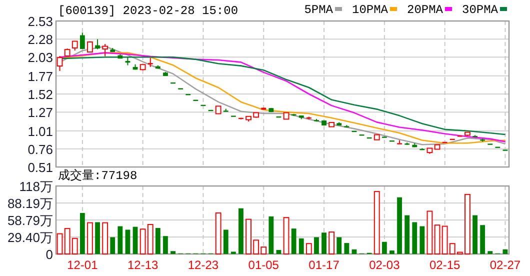  What do you see at coordinates (82, 265) in the screenshot?
I see `x-tick-label: 12-01` at bounding box center [82, 265].